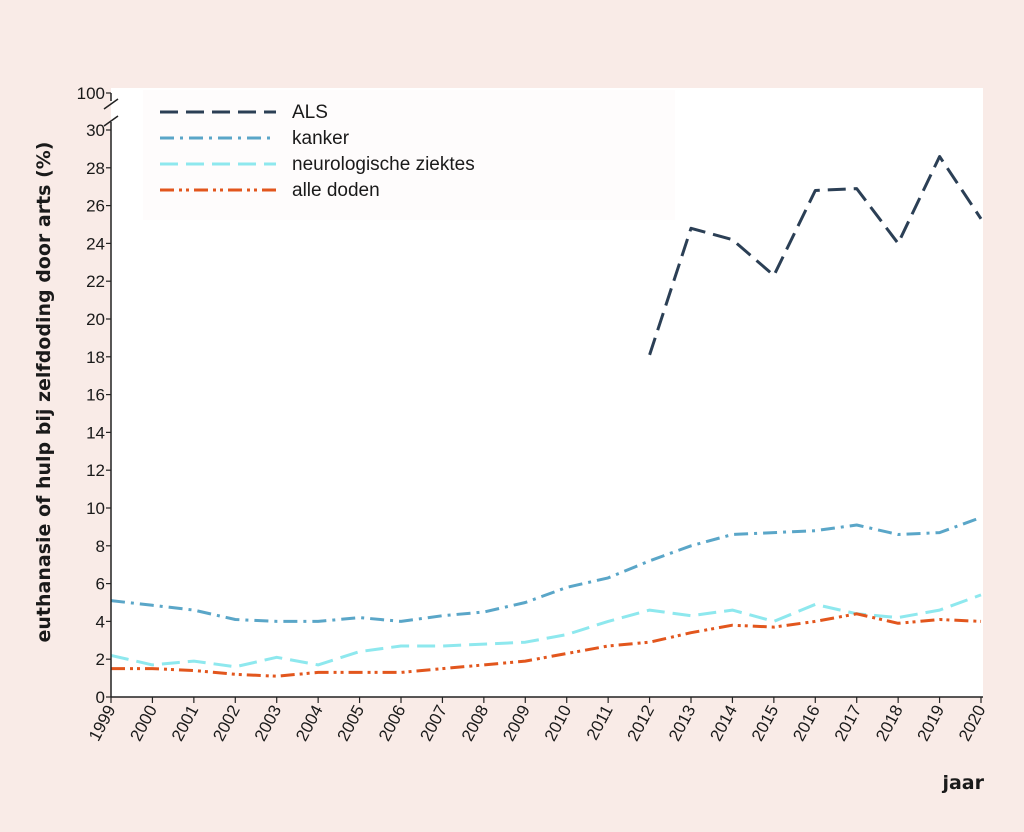 The width and height of the screenshot is (1024, 832). Describe the element at coordinates (268, 723) in the screenshot. I see `x-tick-label: 2003` at that location.